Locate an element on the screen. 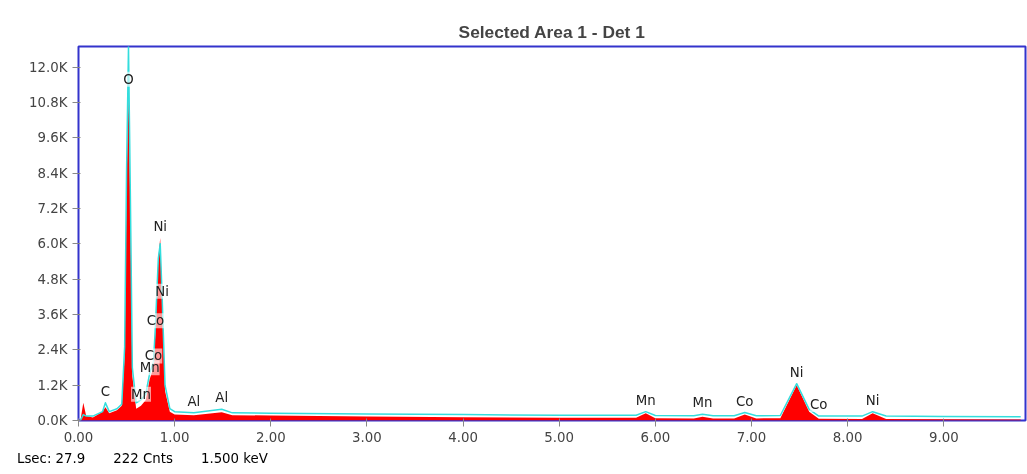  y-tick-label: 1.2K is located at coordinates (53, 385).